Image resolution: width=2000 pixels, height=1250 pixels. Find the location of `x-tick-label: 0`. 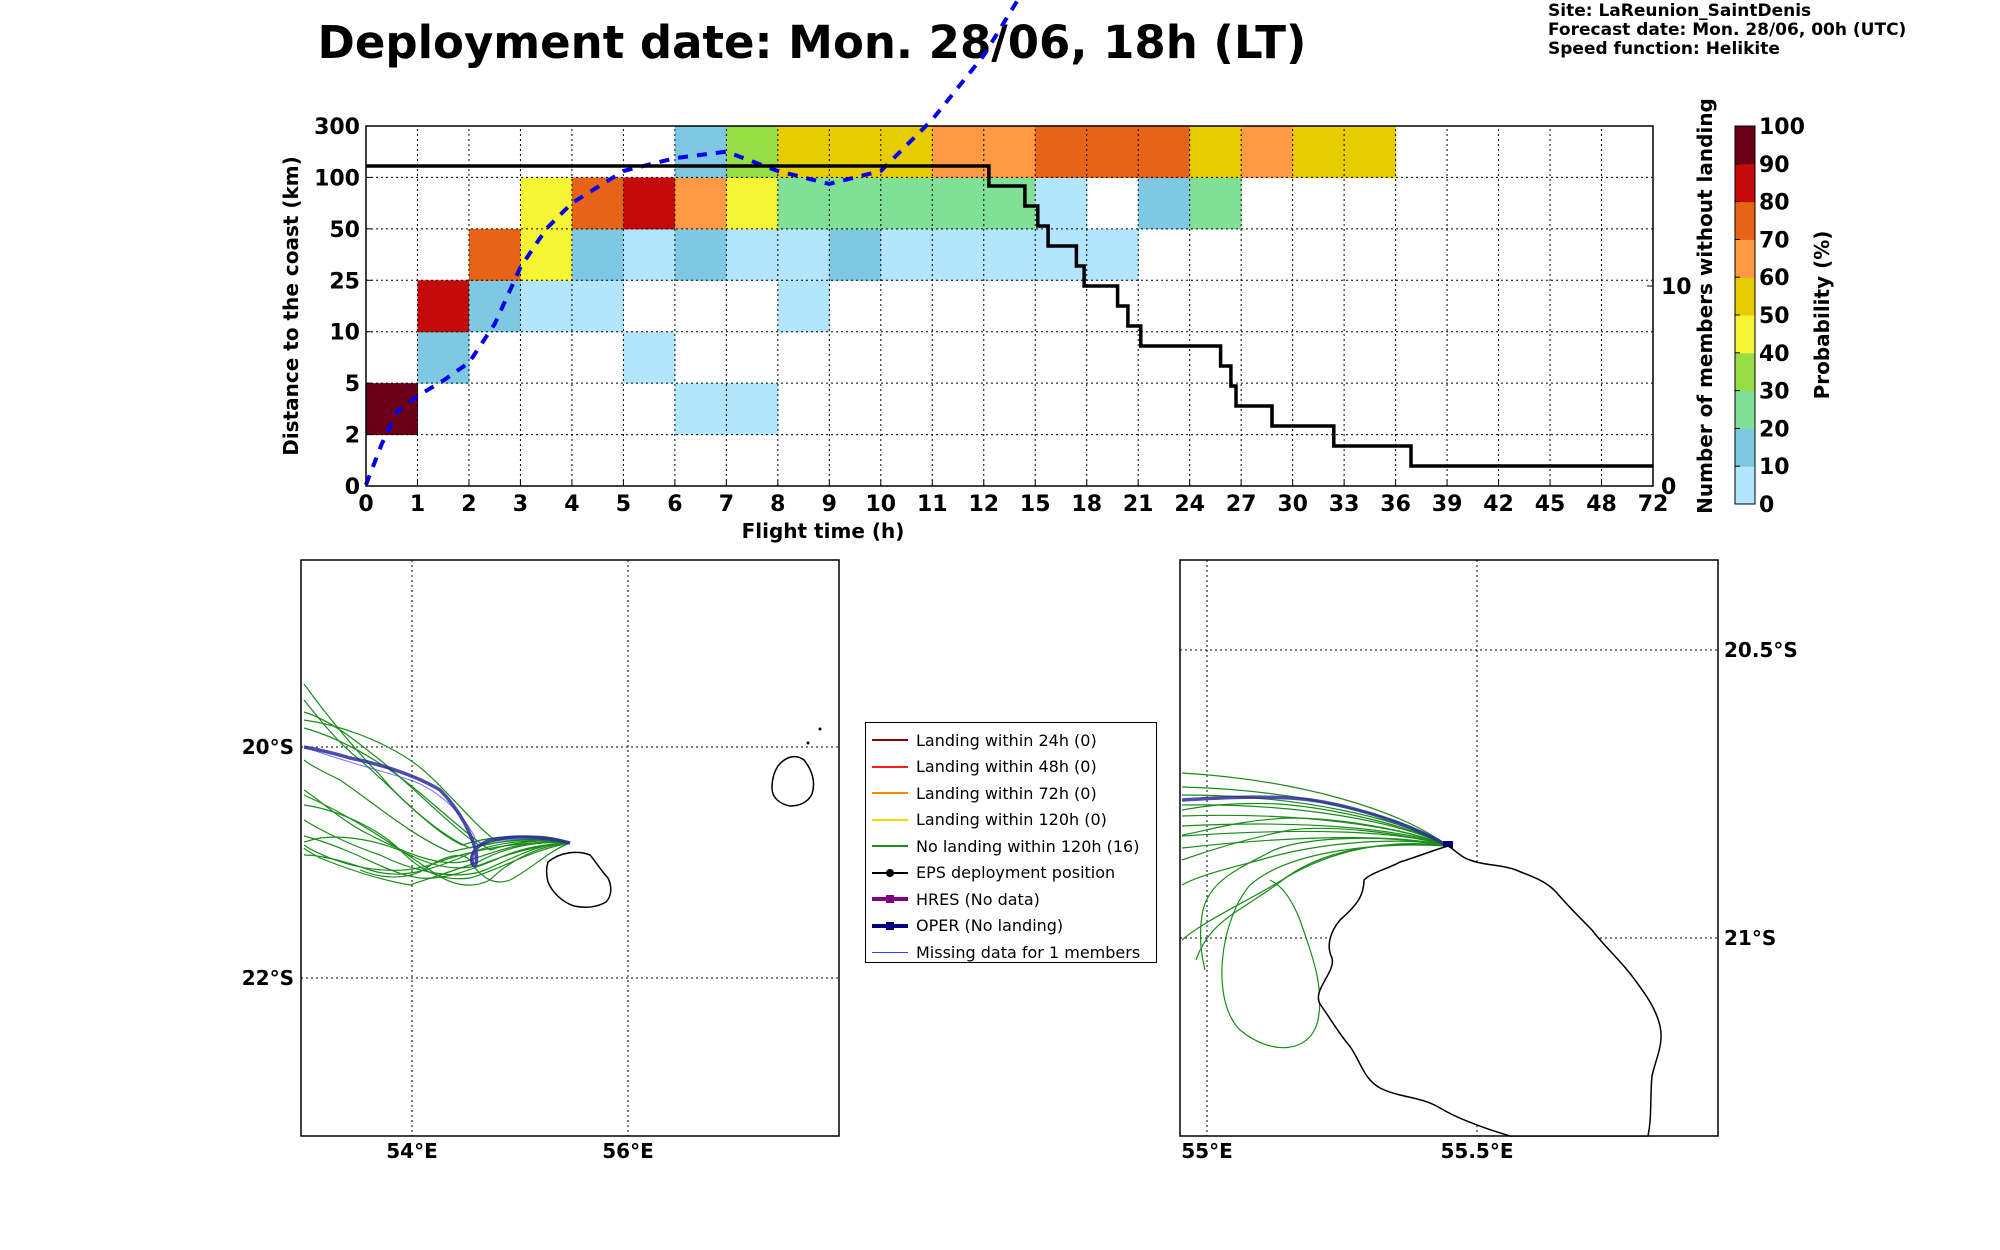

x-tick-label: 0 is located at coordinates (365, 504).